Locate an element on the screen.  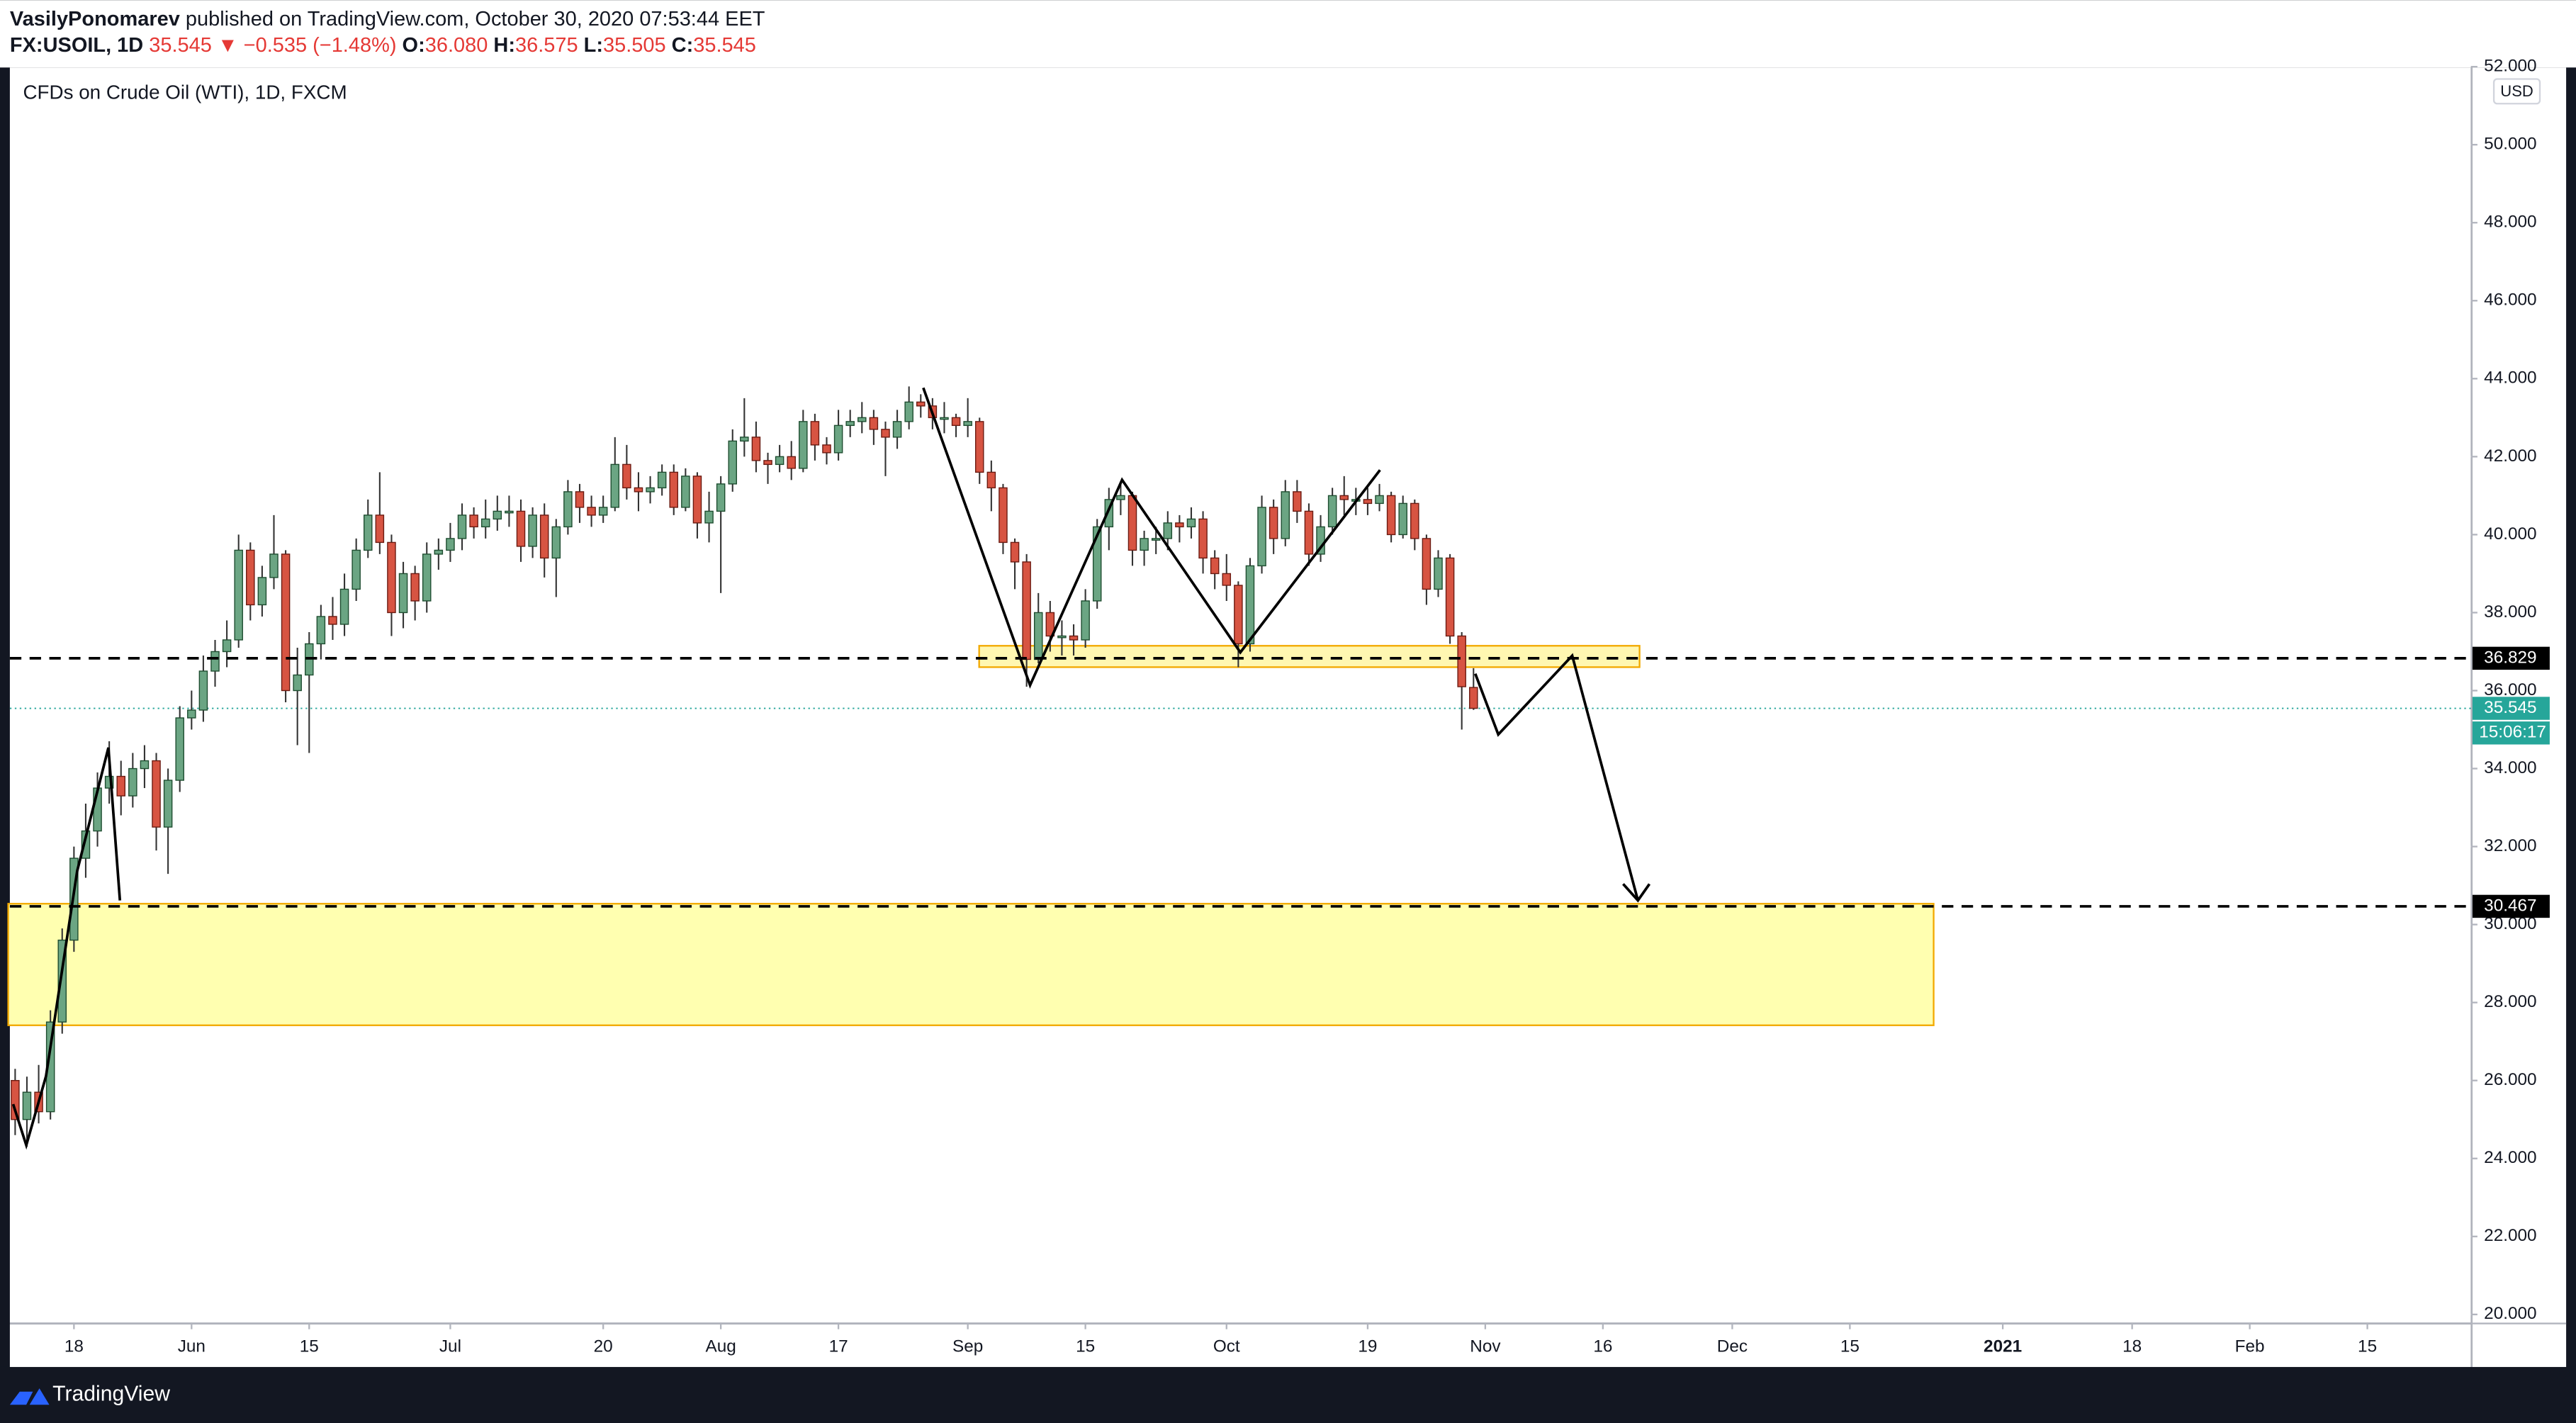
chart-title: CFDs on Crude Oil (WTI), 1D, FXCM is located at coordinates (185, 92).